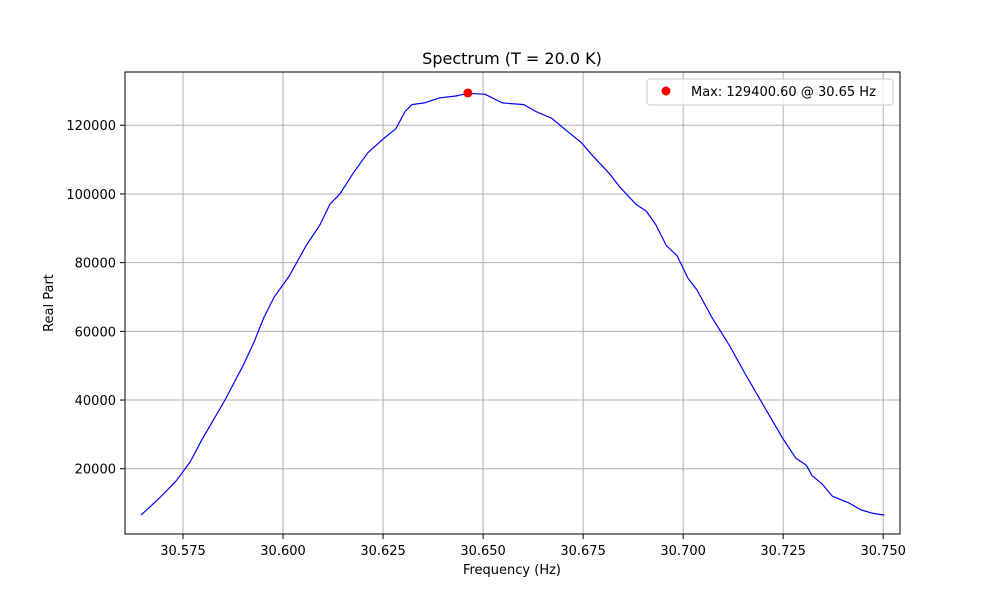 The height and width of the screenshot is (600, 1000). What do you see at coordinates (783, 551) in the screenshot?
I see `x-tick-label: 30.725` at bounding box center [783, 551].